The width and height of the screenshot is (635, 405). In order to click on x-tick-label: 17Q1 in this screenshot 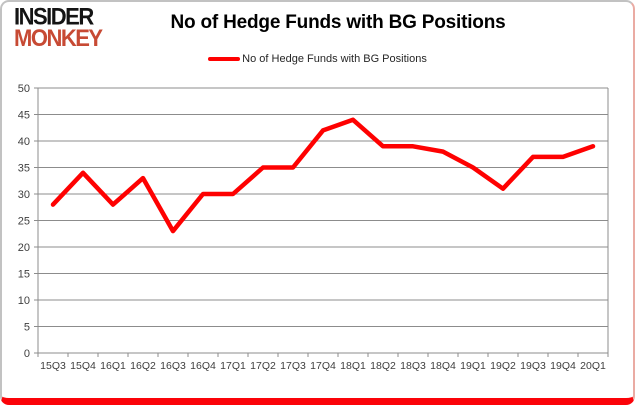, I will do `click(233, 366)`.